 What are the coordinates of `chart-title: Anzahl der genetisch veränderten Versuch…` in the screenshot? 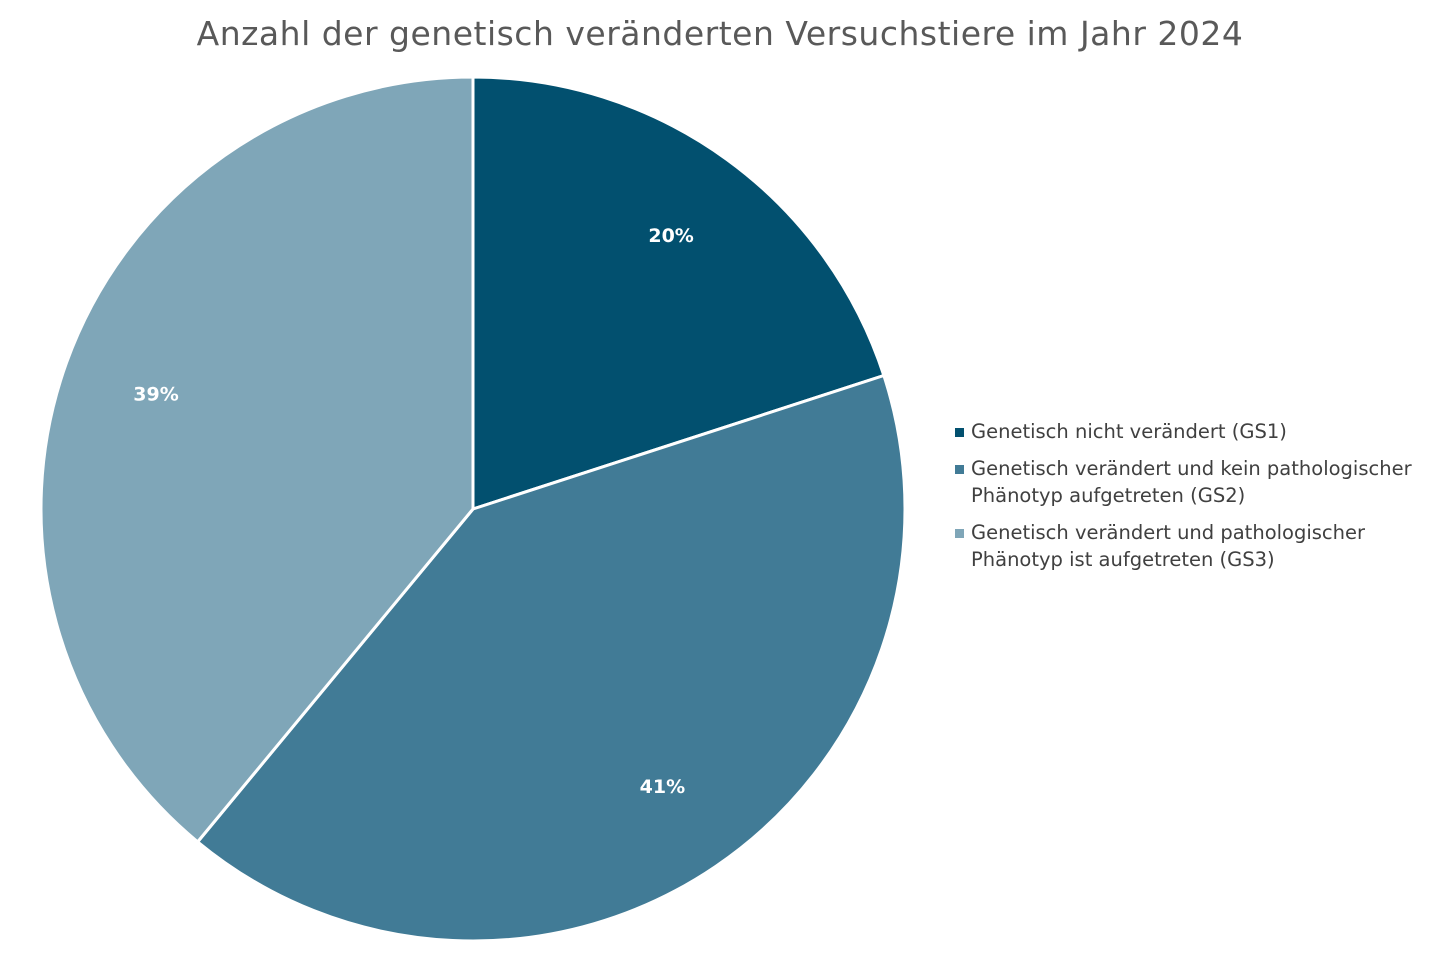 It's located at (720, 33).